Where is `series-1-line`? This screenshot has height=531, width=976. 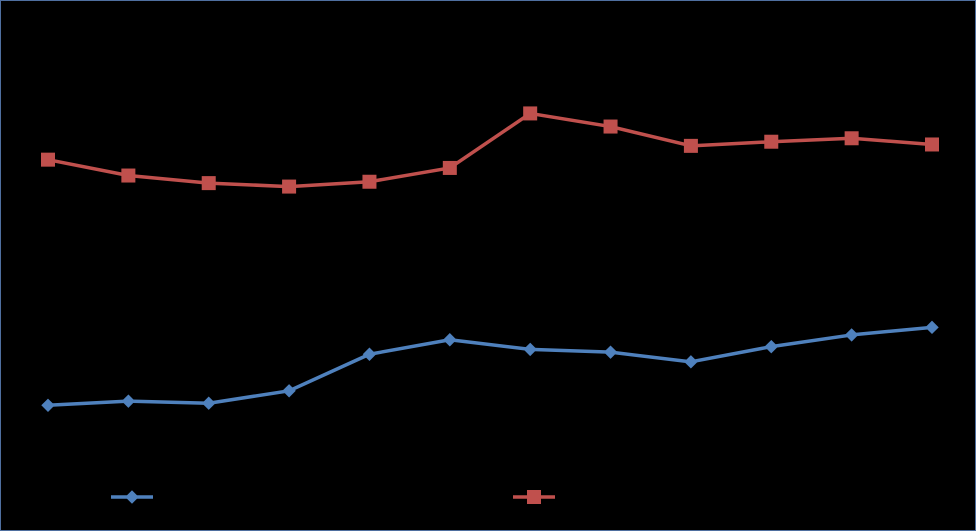
series-1-line is located at coordinates (490, 366).